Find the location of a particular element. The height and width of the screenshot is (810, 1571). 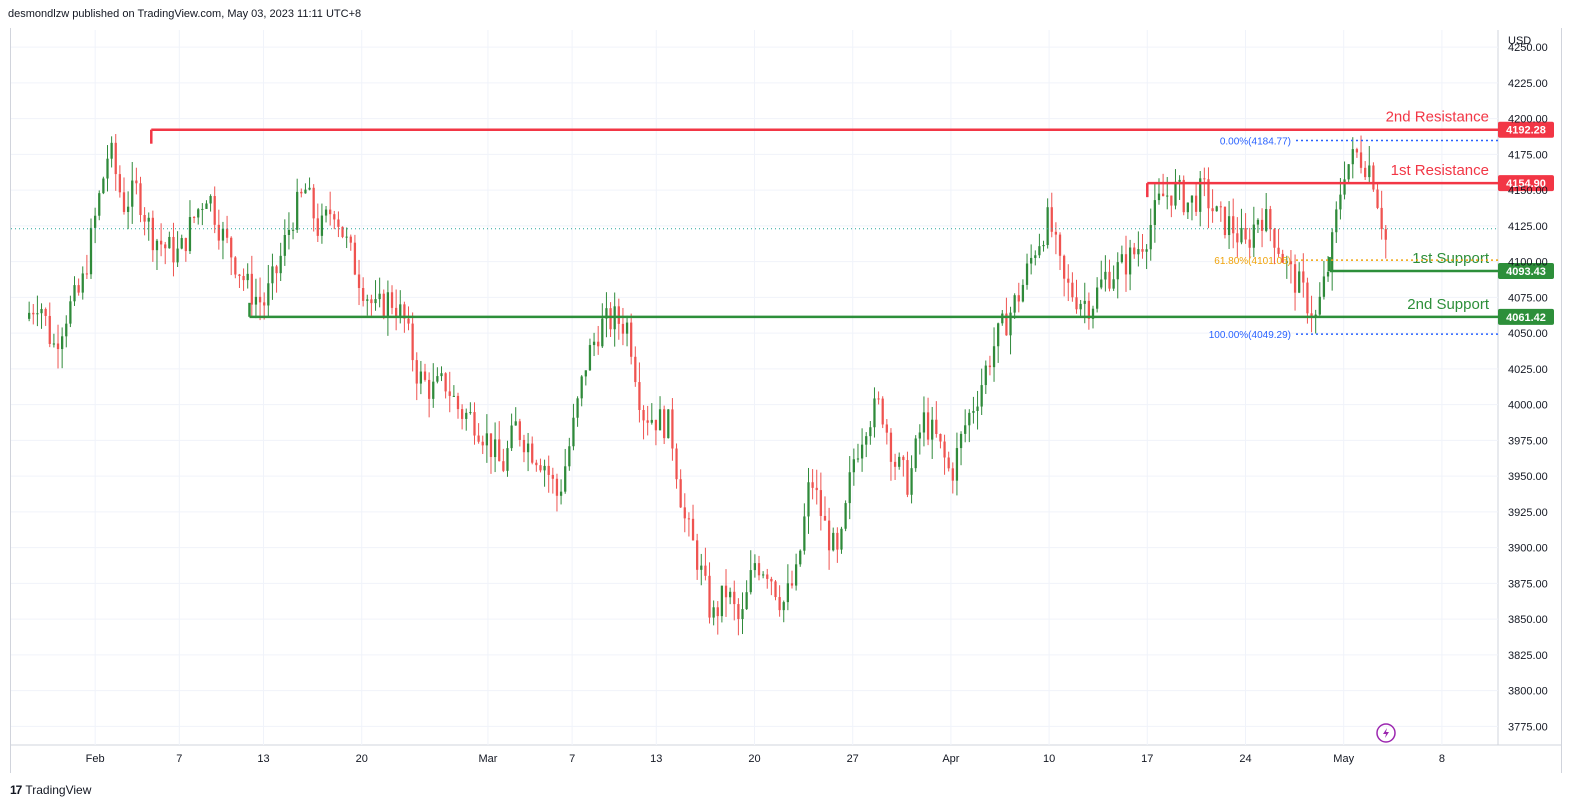

price-badge-text: 4192.28 is located at coordinates (1526, 131).